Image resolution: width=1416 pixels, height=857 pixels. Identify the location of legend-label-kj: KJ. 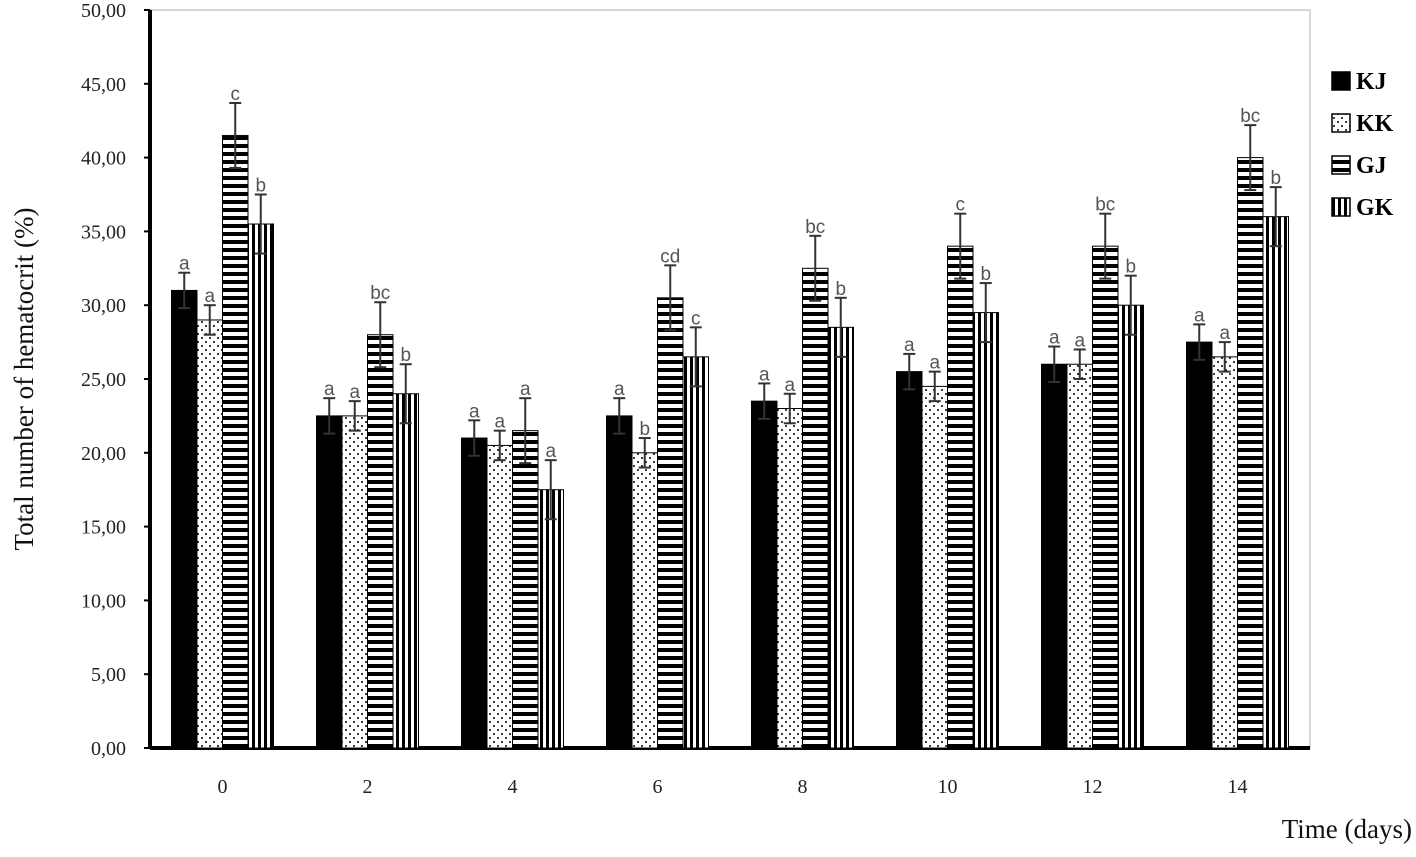
(1371, 82).